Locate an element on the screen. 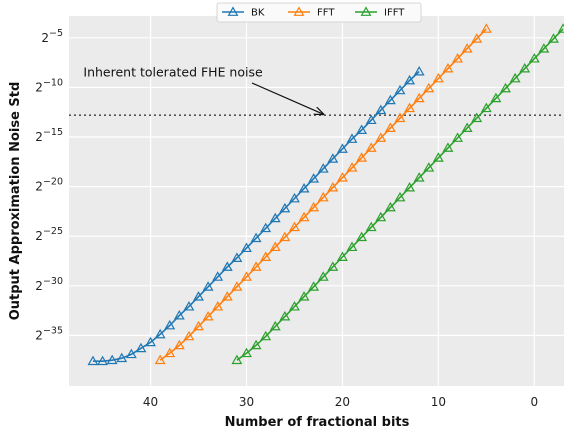 The width and height of the screenshot is (564, 432). annotation-text: Inherent tolerated FHE noise is located at coordinates (173, 72).